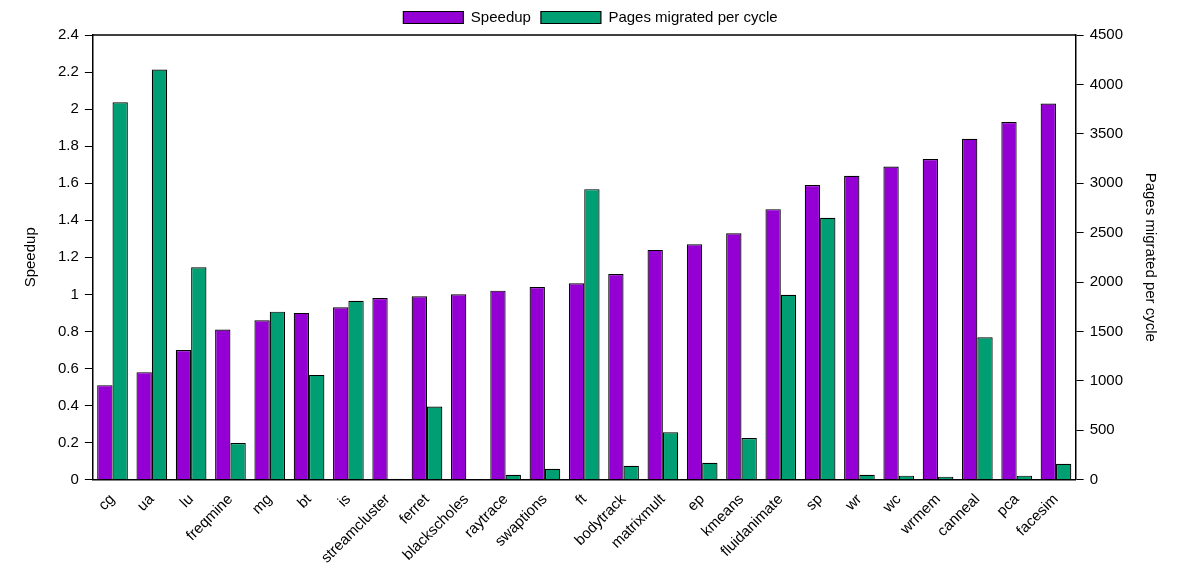  What do you see at coordinates (304, 500) in the screenshot?
I see `x-tick-label: bt` at bounding box center [304, 500].